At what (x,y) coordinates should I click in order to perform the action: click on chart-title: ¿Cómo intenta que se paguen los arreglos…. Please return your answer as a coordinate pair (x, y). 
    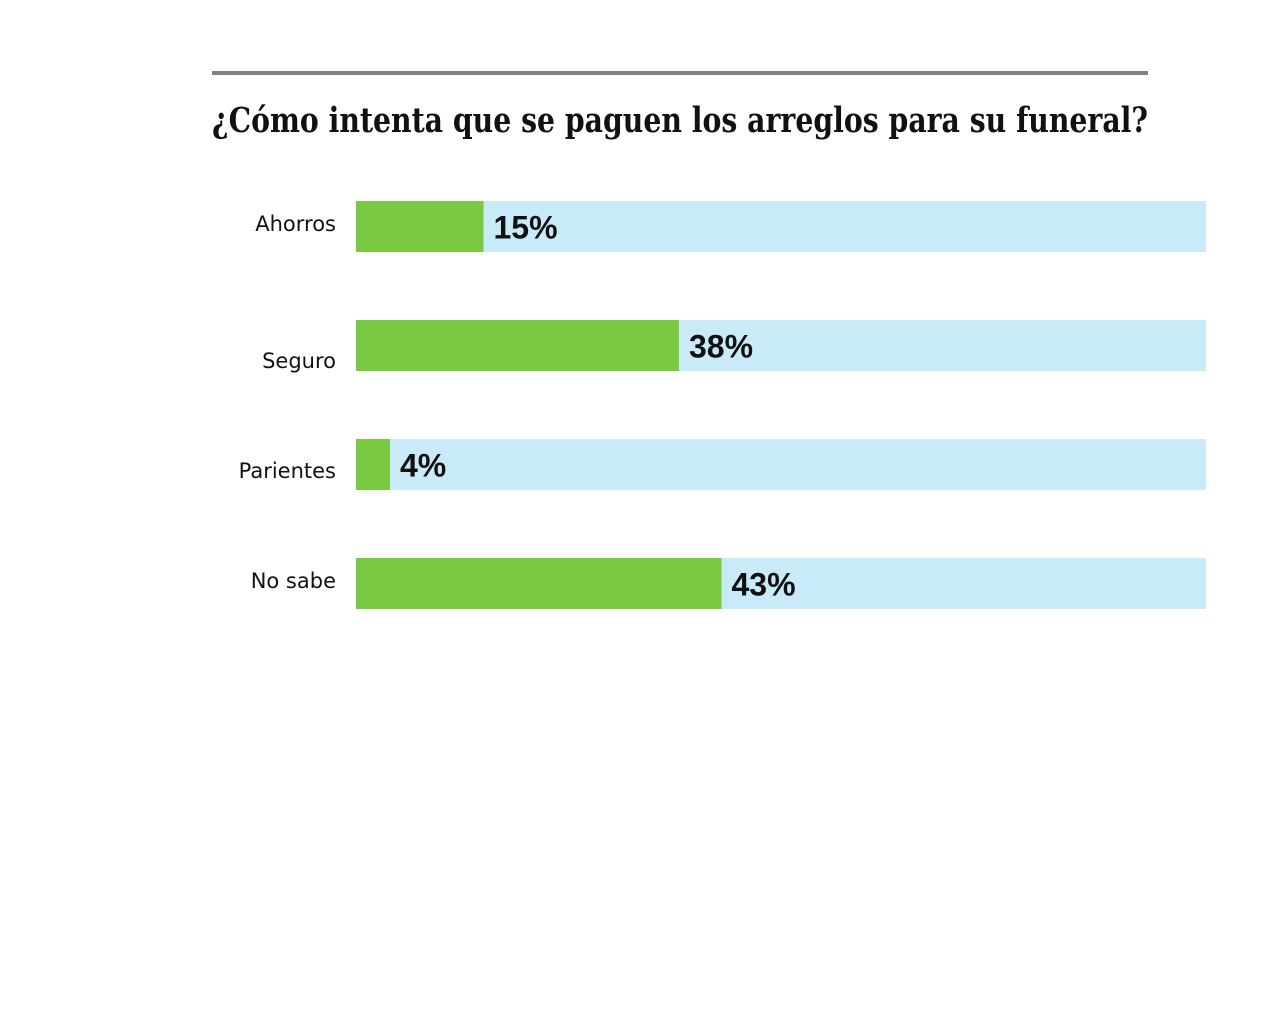
    Looking at the image, I should click on (680, 120).